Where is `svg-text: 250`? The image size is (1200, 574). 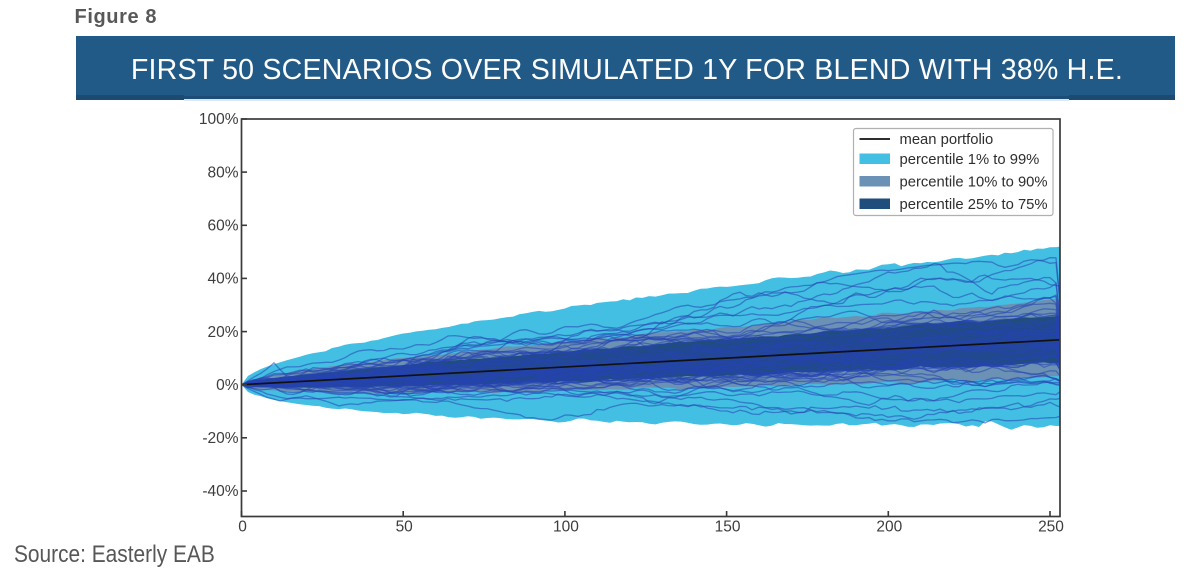 svg-text: 250 is located at coordinates (1051, 527).